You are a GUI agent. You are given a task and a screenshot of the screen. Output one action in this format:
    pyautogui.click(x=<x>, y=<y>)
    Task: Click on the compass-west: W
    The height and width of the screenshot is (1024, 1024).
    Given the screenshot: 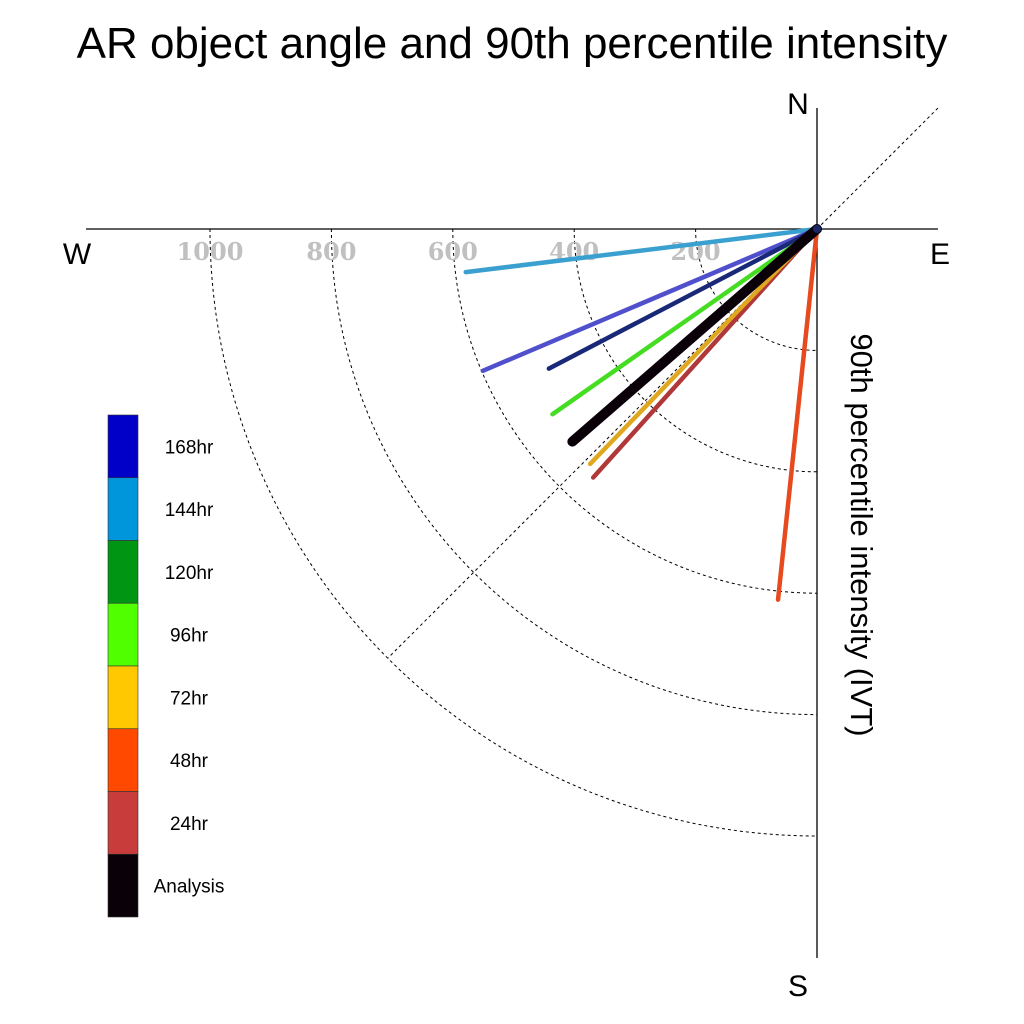 What is the action you would take?
    pyautogui.click(x=77, y=254)
    